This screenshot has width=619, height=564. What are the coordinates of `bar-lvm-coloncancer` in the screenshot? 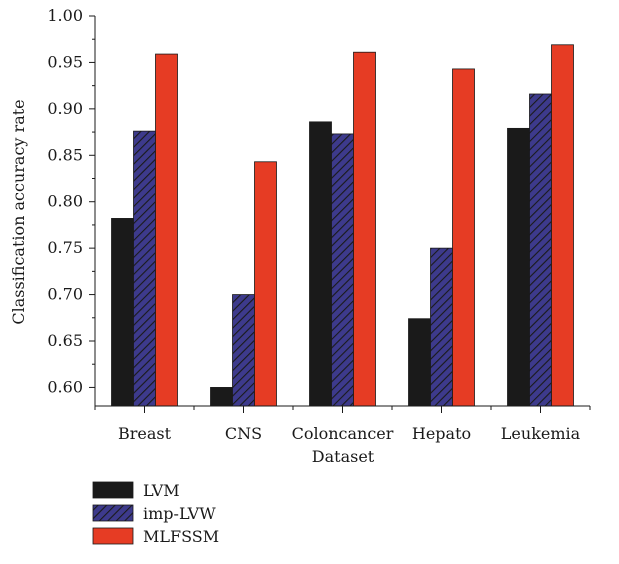 It's located at (320, 264).